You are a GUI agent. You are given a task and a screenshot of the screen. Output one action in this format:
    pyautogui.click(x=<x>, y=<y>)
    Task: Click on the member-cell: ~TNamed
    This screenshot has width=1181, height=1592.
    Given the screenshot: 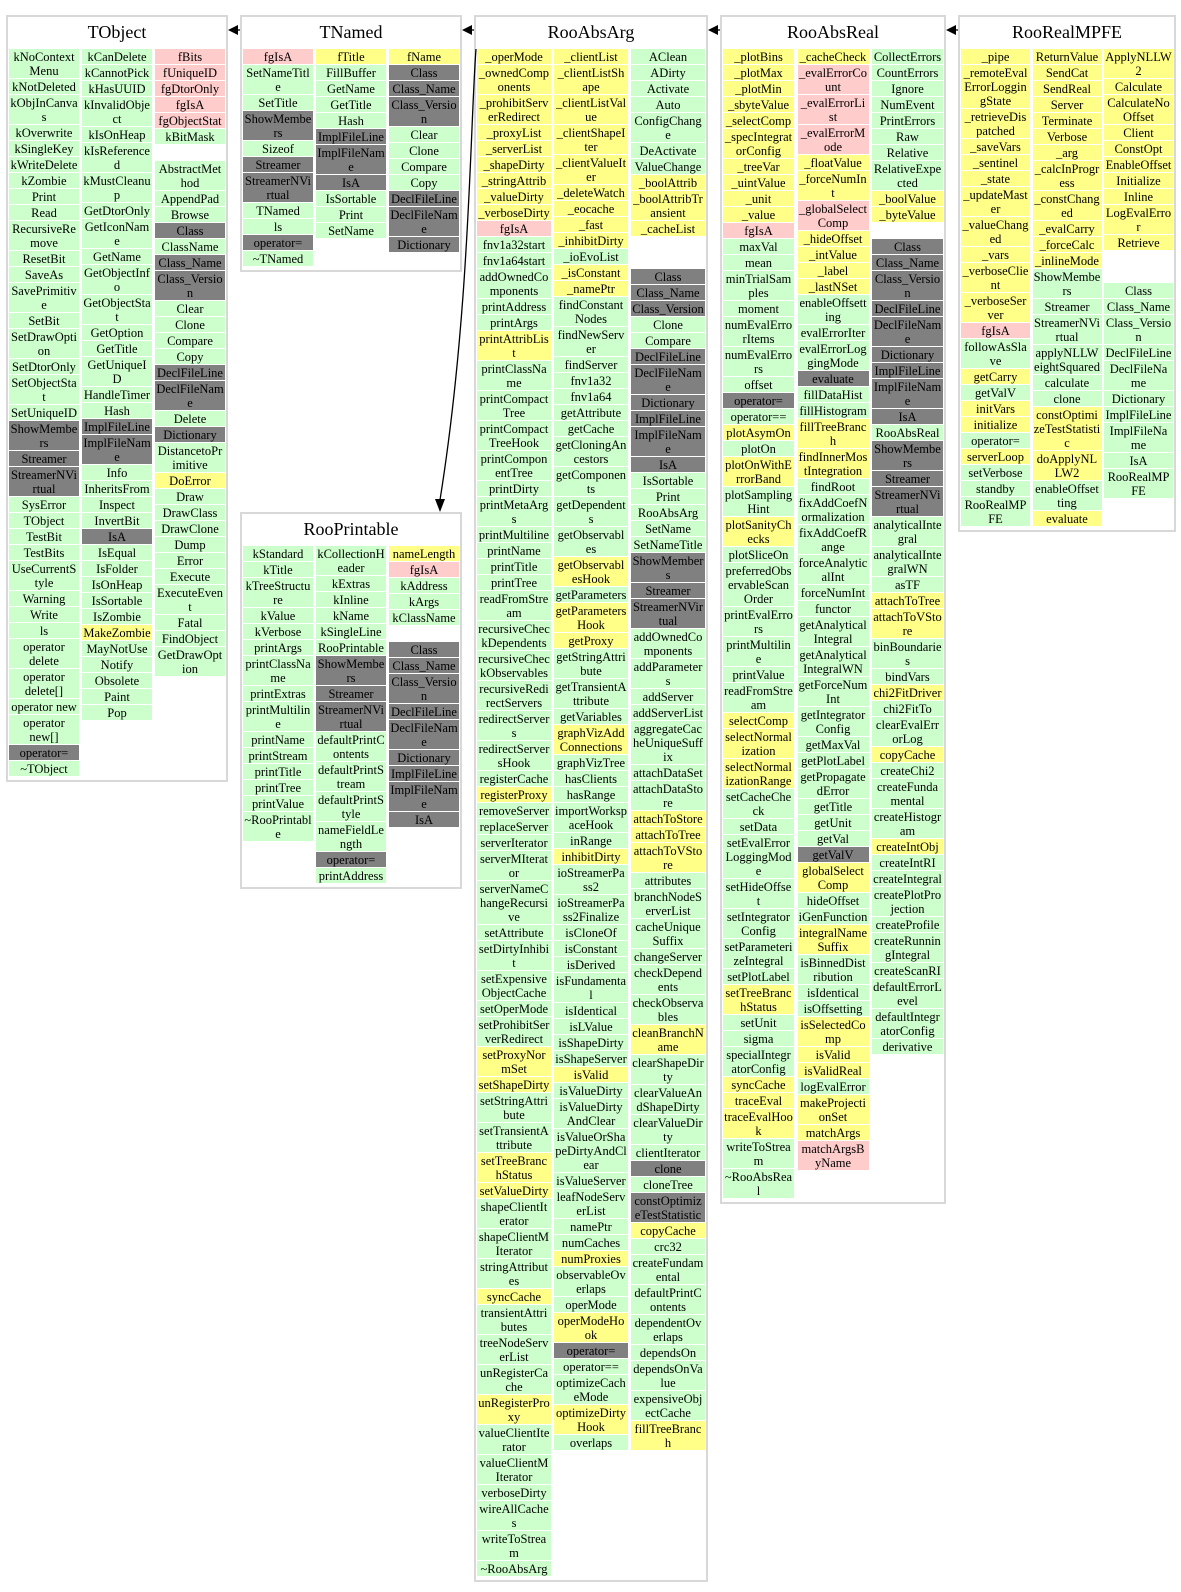 What is the action you would take?
    pyautogui.click(x=278, y=258)
    